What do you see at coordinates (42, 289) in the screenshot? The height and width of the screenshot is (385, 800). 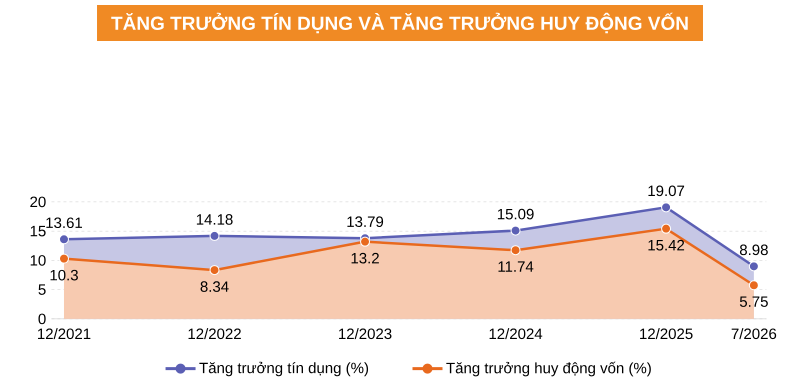 I see `y-tick-label: 5` at bounding box center [42, 289].